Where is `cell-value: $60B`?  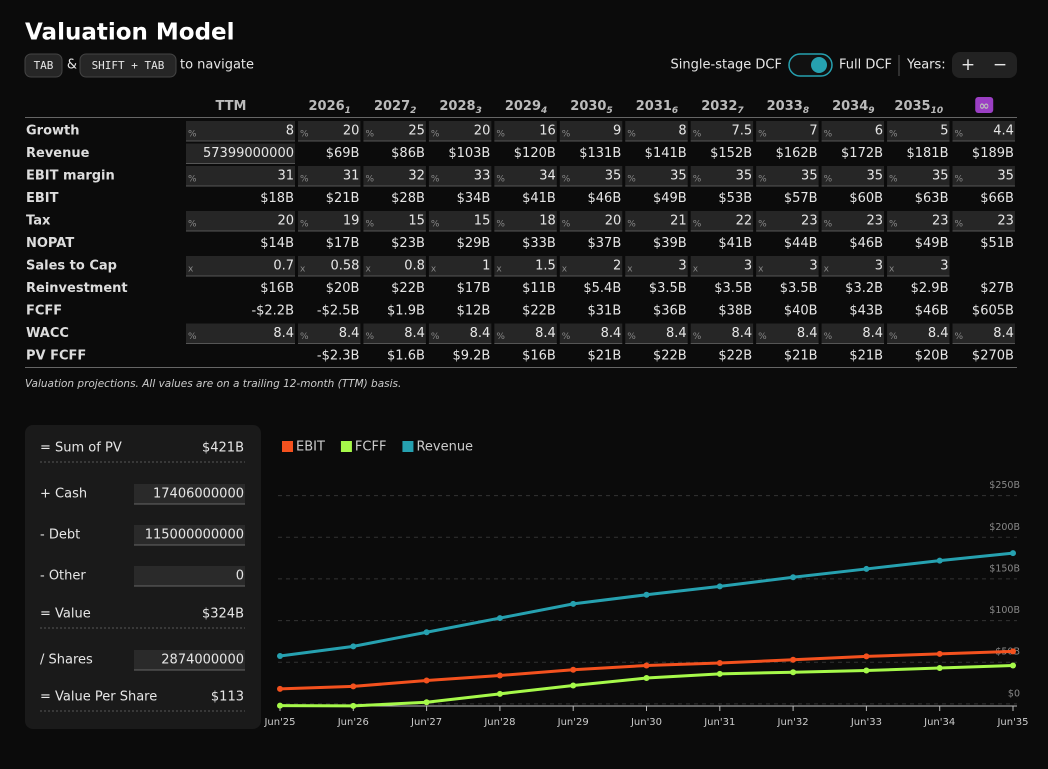
cell-value: $60B is located at coordinates (866, 198).